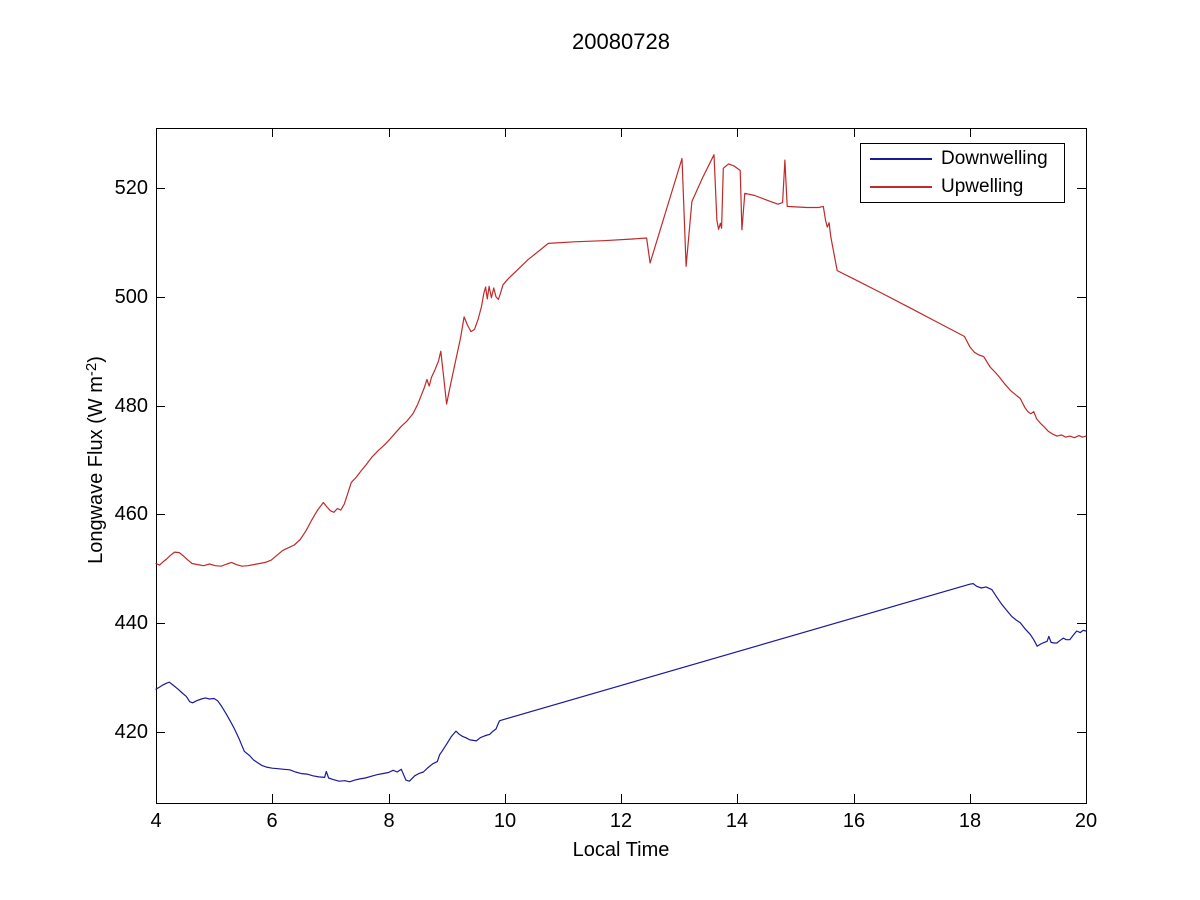 Image resolution: width=1200 pixels, height=900 pixels. I want to click on y-axis-label-main: Longwave Flux (W m, so click(96, 470).